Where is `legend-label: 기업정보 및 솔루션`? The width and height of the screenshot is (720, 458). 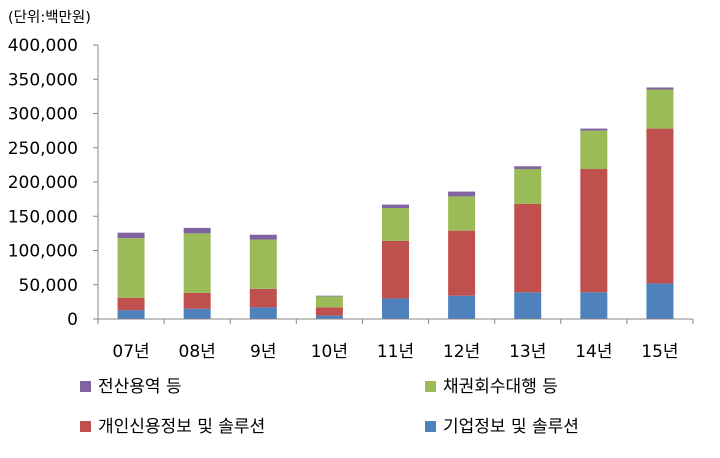
legend-label: 기업정보 및 솔루션 is located at coordinates (511, 427).